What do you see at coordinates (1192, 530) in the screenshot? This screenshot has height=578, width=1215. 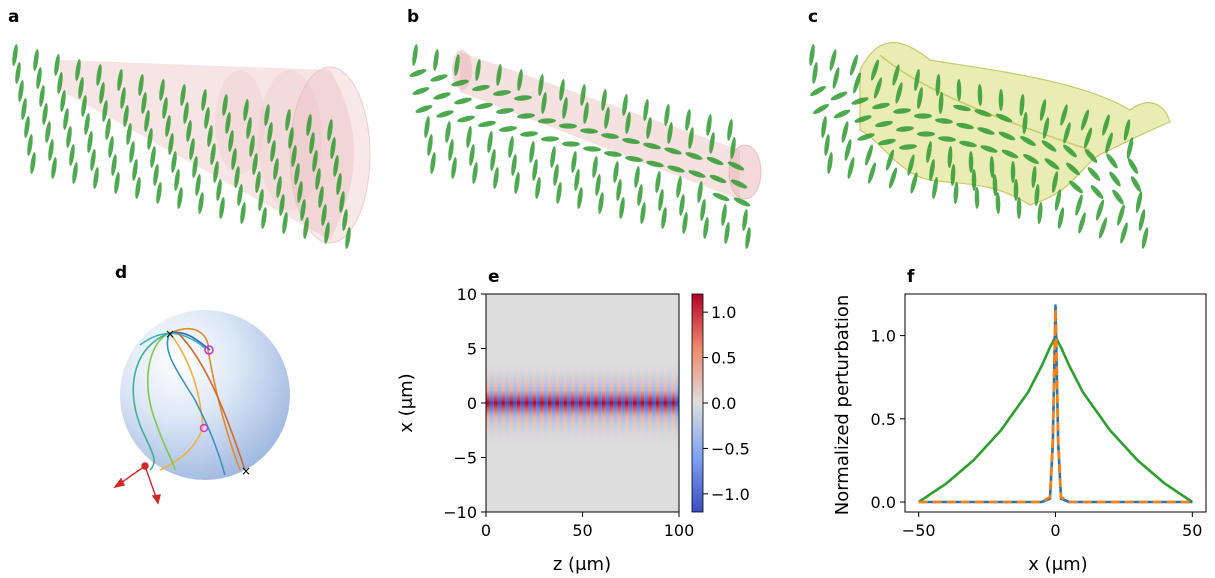 I see `lineplot-xtick-label: 50` at bounding box center [1192, 530].